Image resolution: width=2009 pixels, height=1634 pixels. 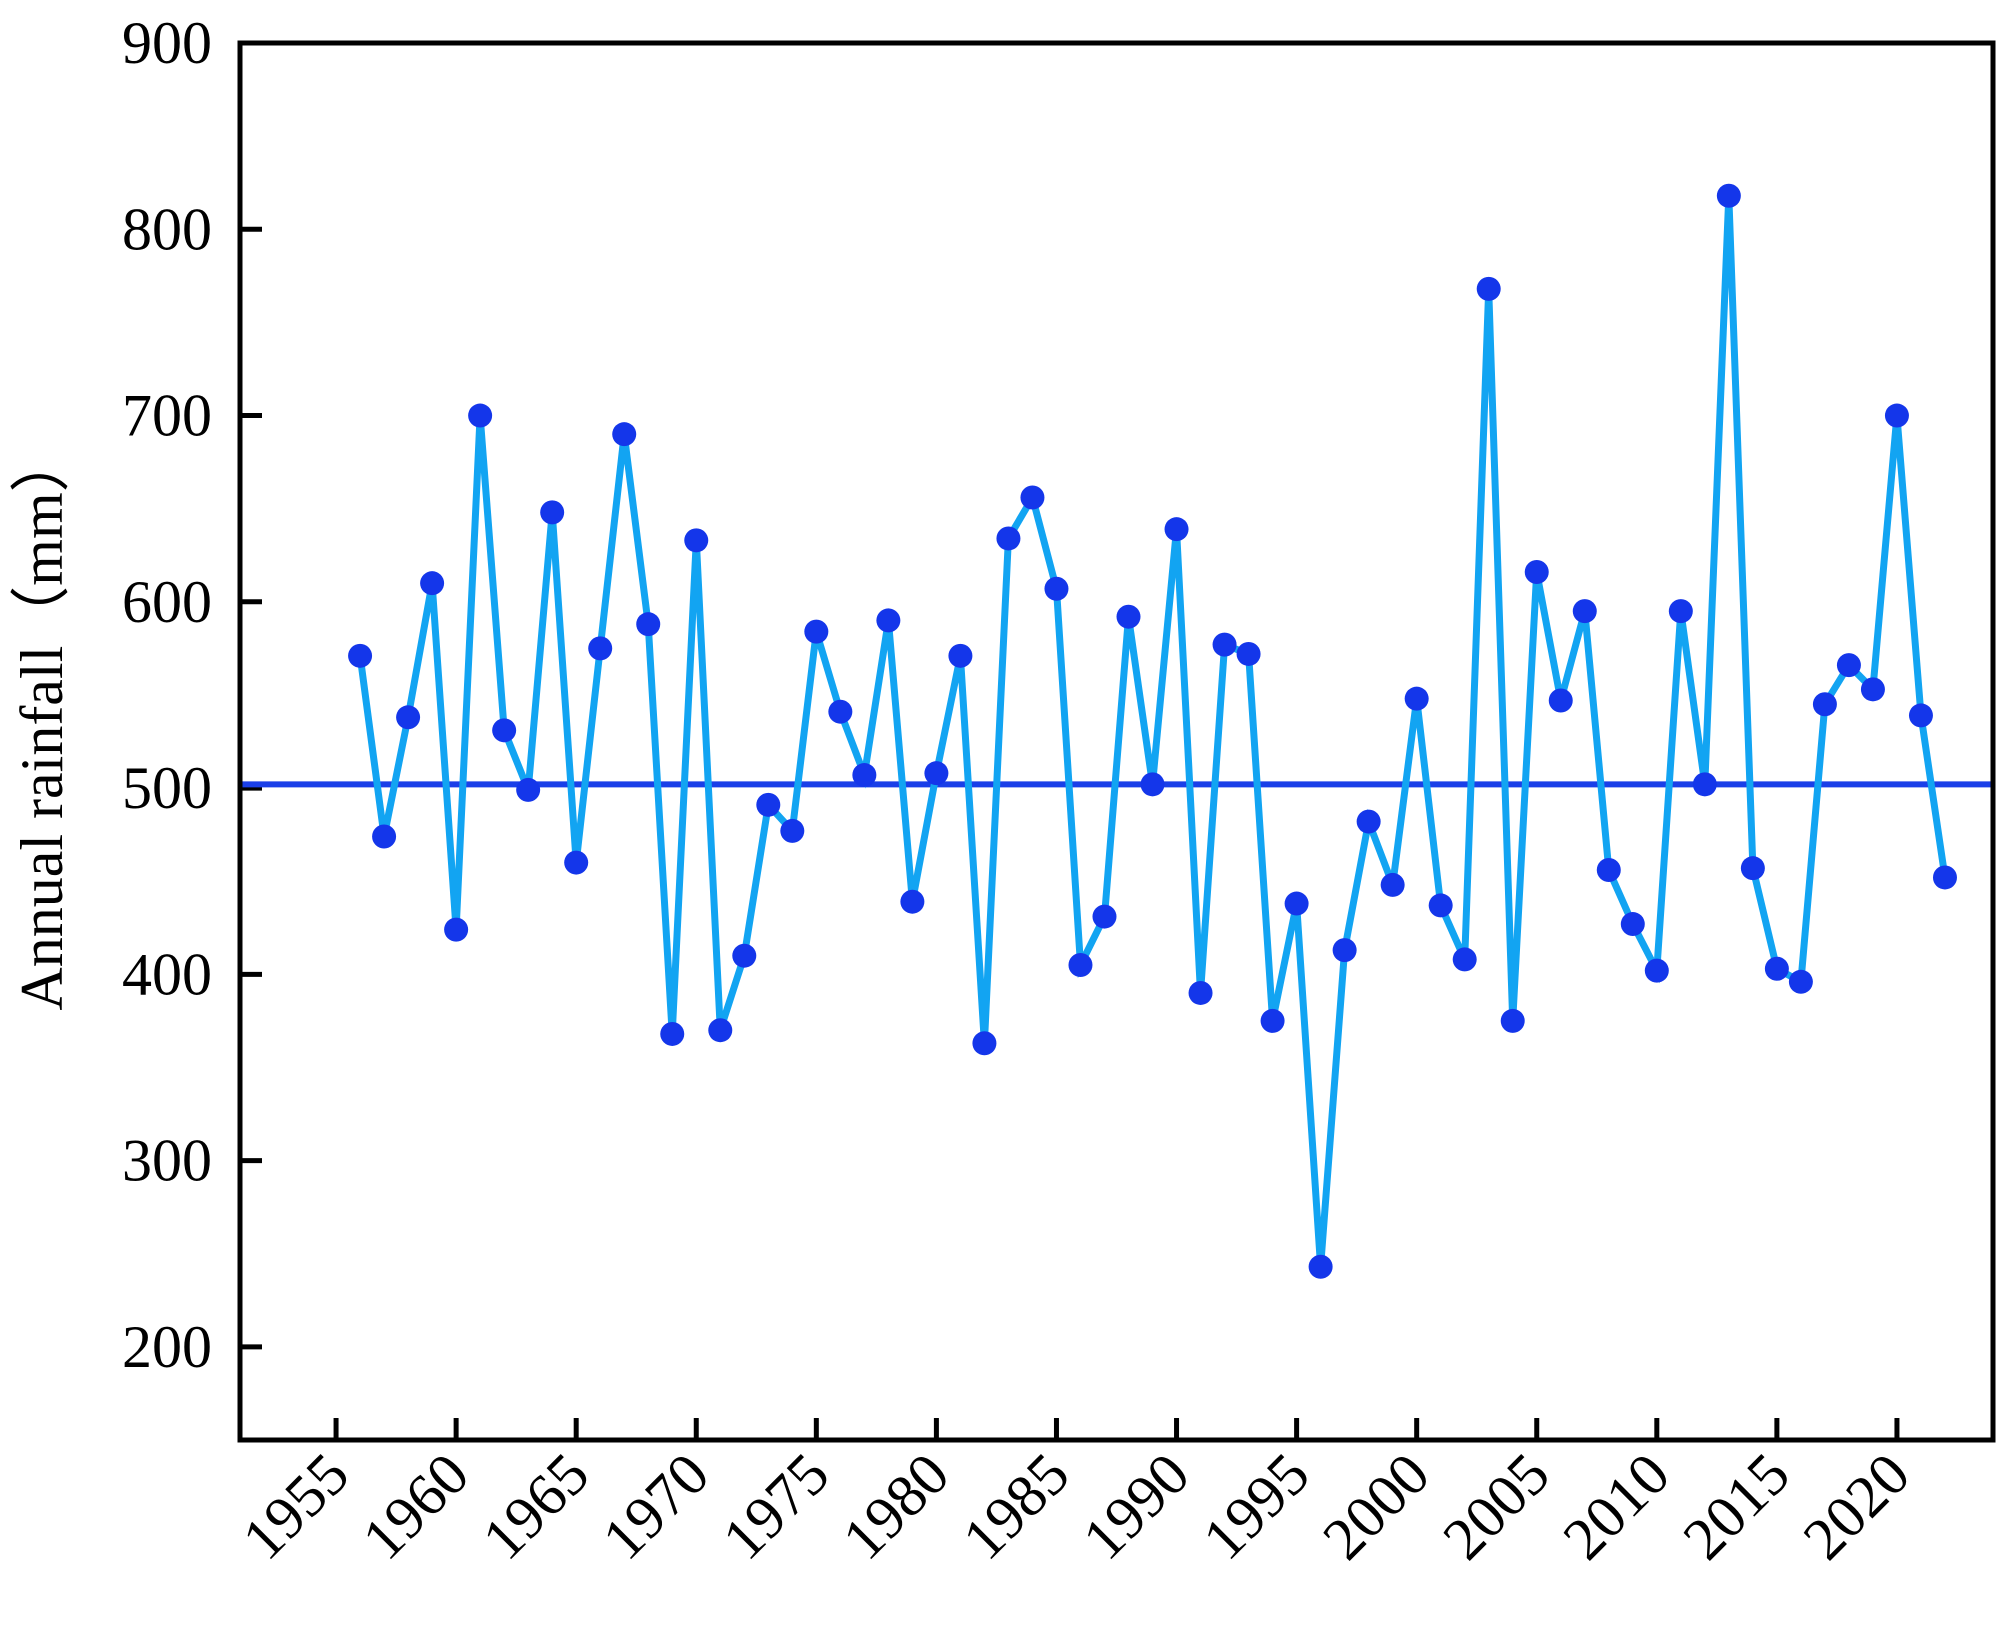 What do you see at coordinates (167, 602) in the screenshot?
I see `y-tick-label: 600` at bounding box center [167, 602].